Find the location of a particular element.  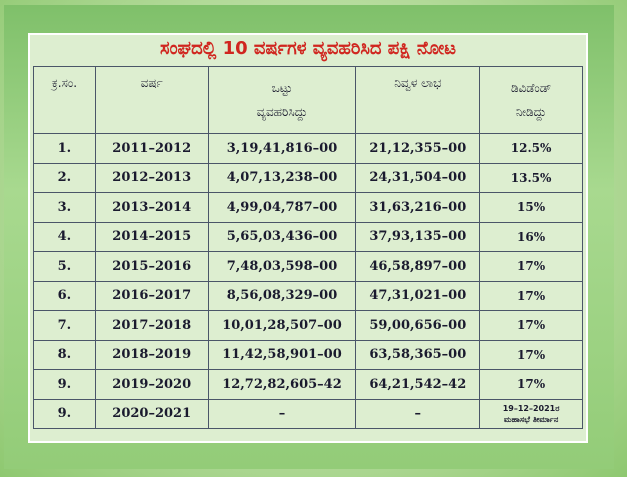

header-year-label: ವರ್ಷ is located at coordinates (151, 83).